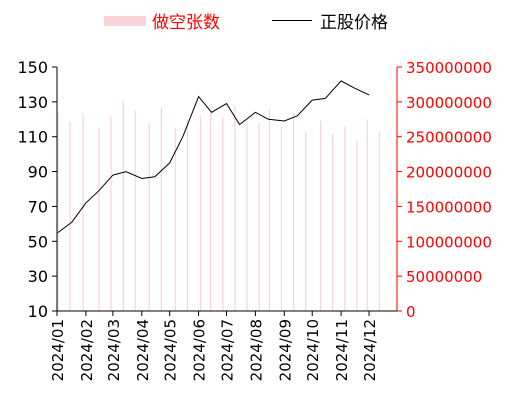  I want to click on x-tick-label: 2024/06, so click(200, 350).